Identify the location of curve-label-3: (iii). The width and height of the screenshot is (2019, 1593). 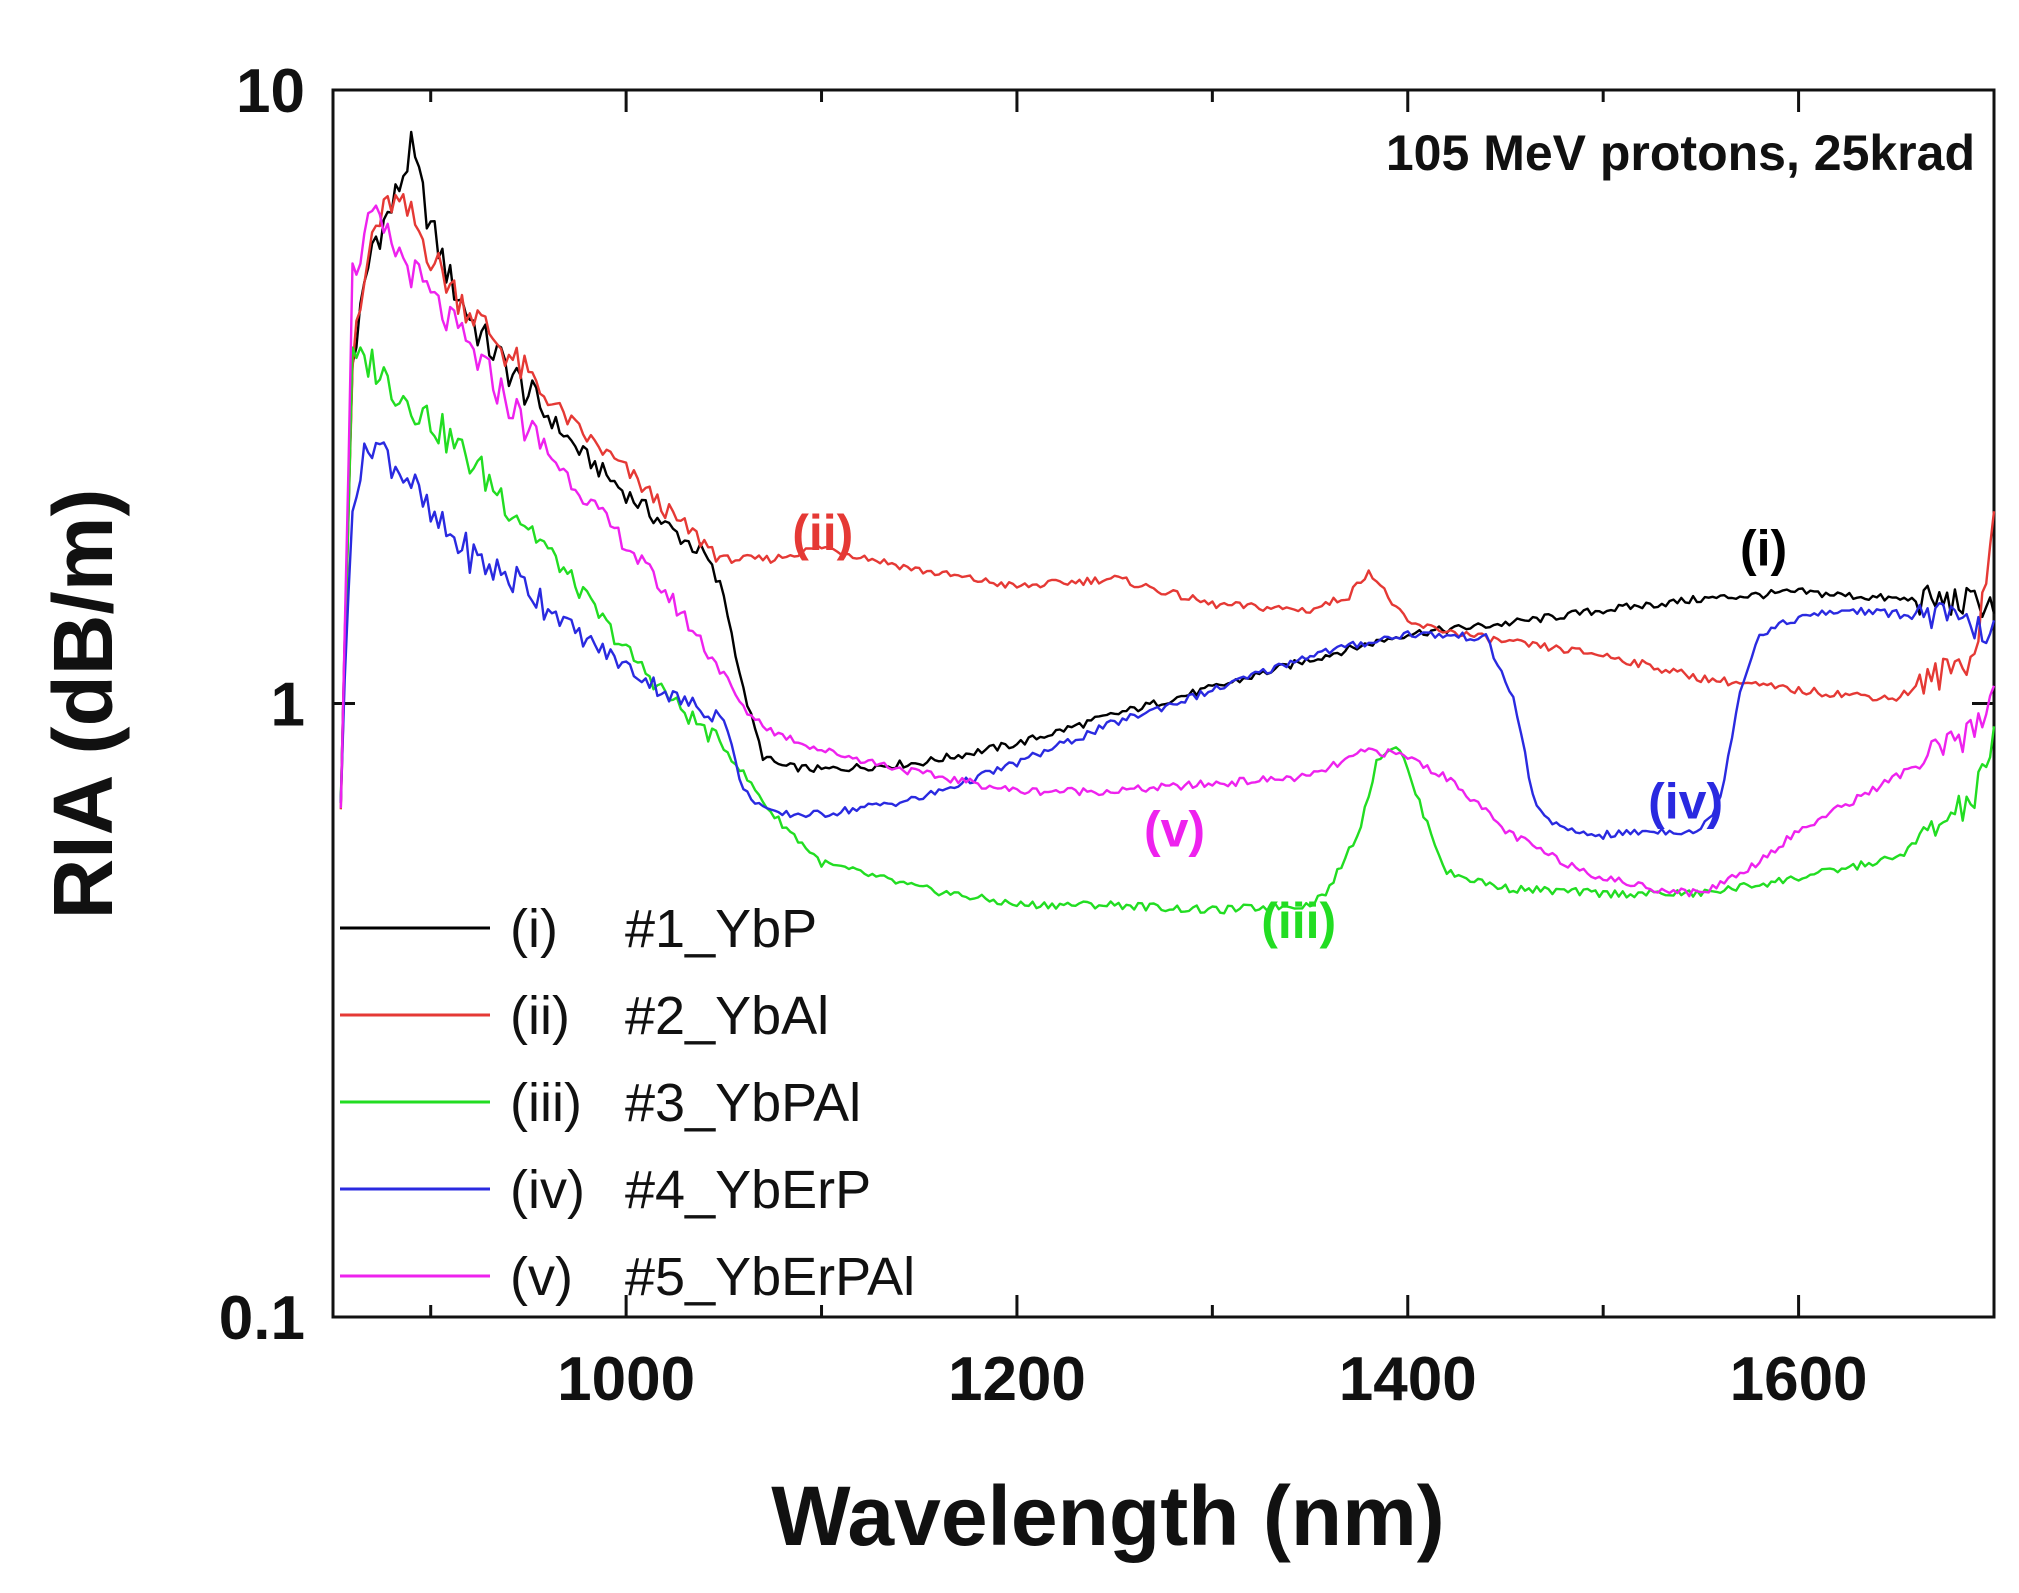
(1298, 921).